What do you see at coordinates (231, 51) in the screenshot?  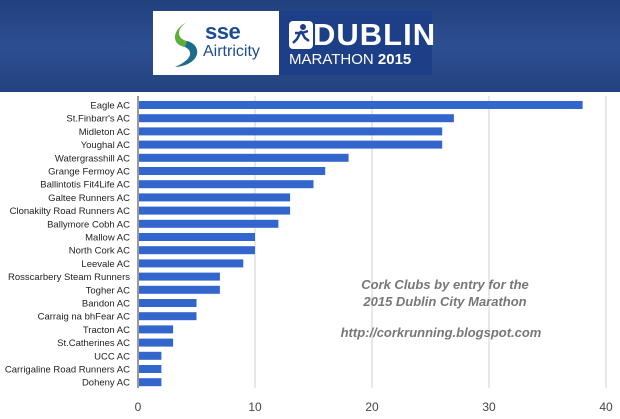 I see `sponsor-bottom: Airtricity` at bounding box center [231, 51].